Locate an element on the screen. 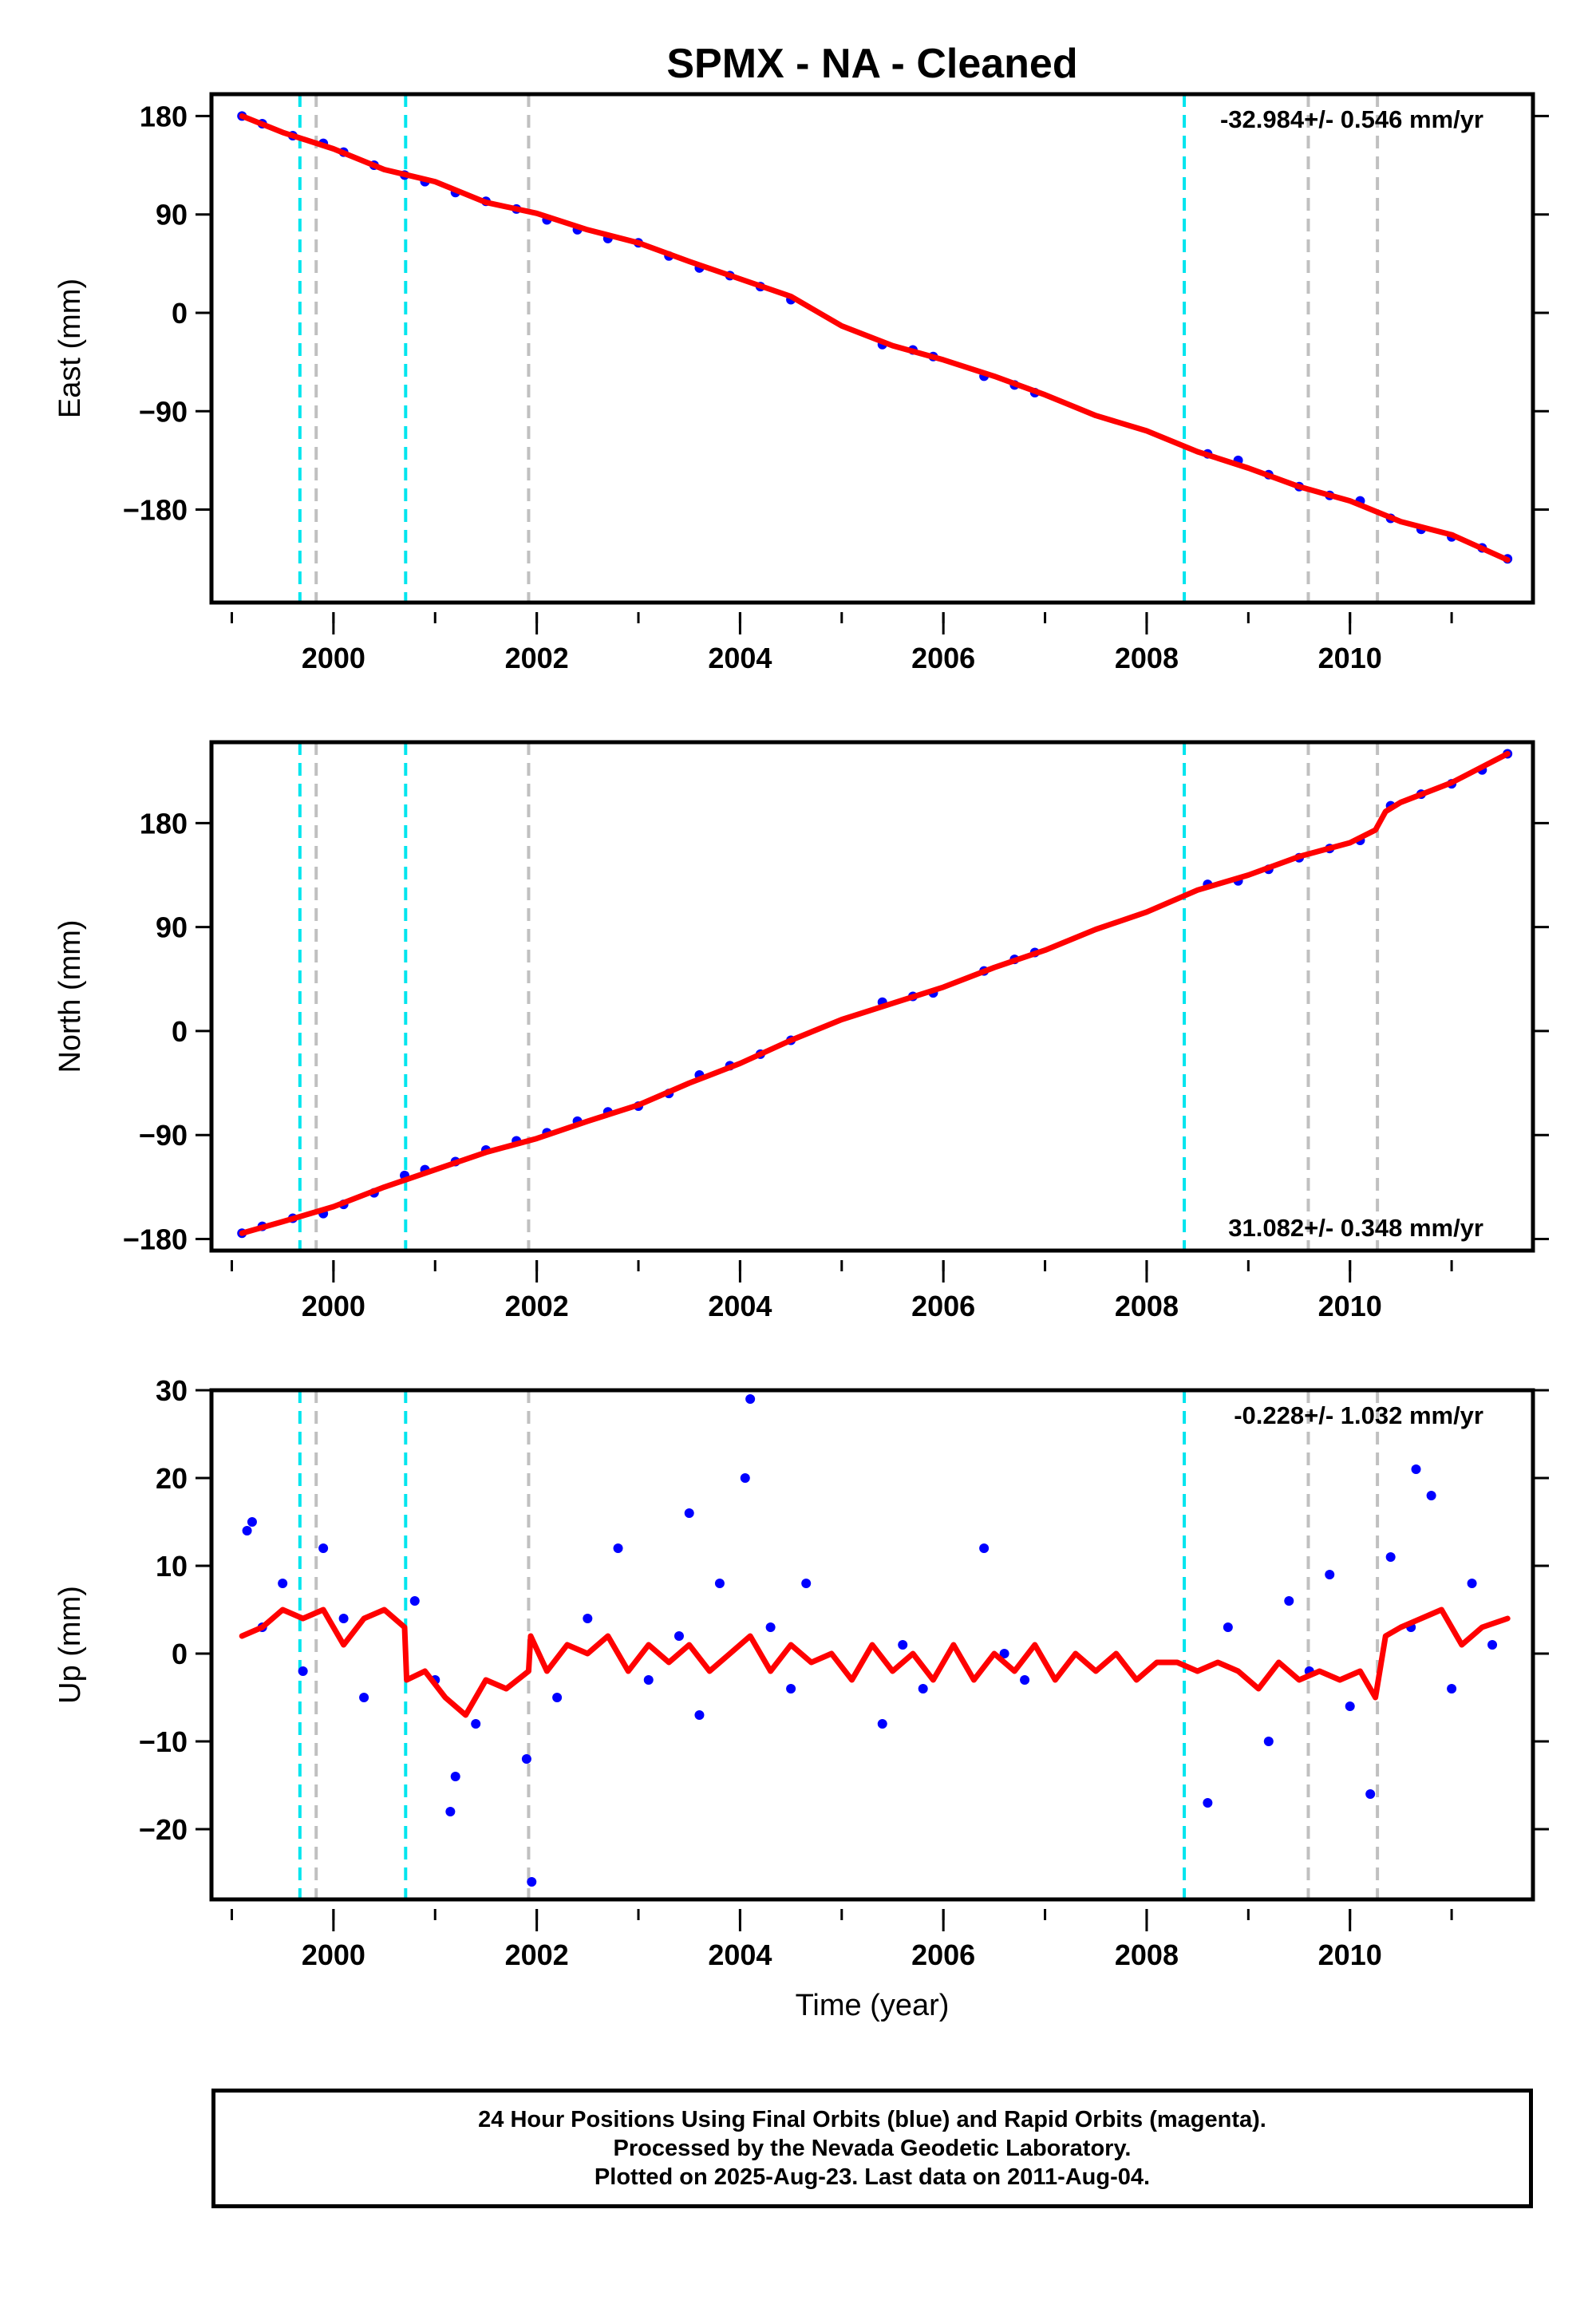  x-axis-label: Time (year) is located at coordinates (873, 2006).